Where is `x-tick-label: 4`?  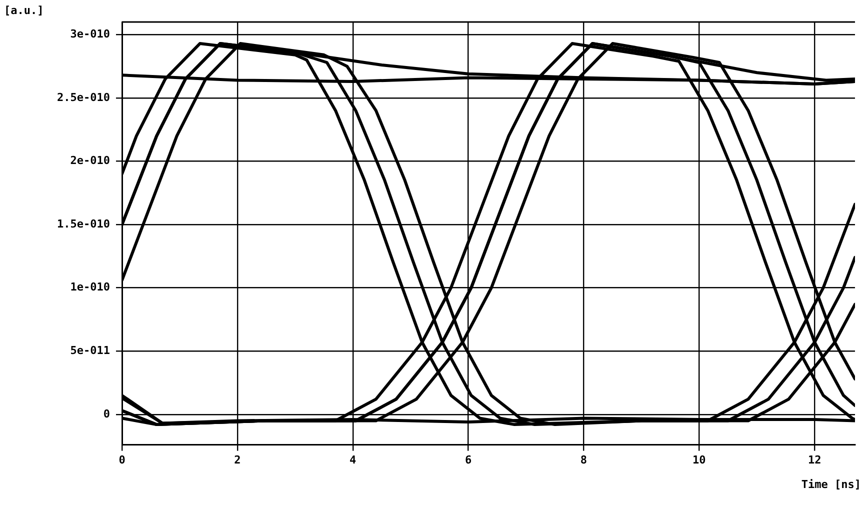 x-tick-label: 4 is located at coordinates (353, 459).